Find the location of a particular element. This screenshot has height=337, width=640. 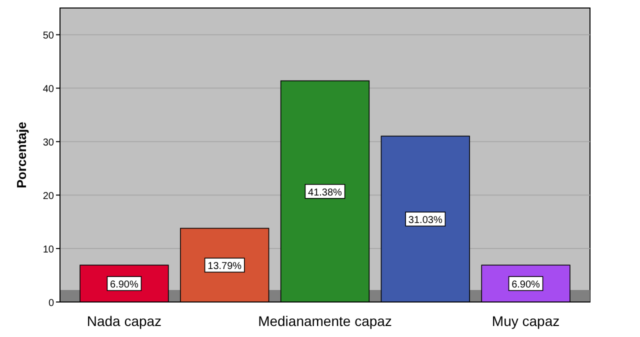

x-tick-label: Muy capaz is located at coordinates (526, 321).